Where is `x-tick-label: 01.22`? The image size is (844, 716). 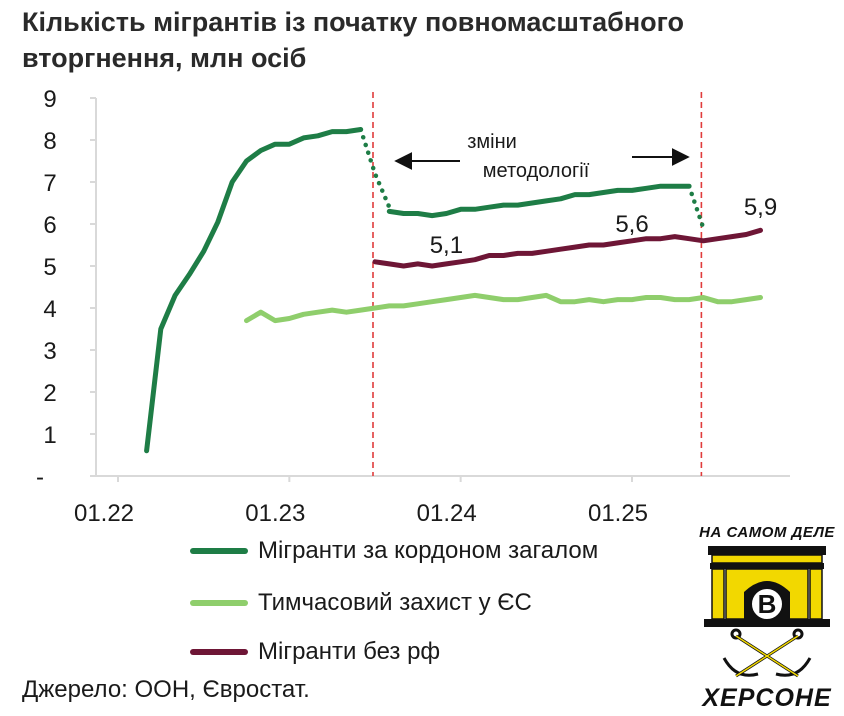
x-tick-label: 01.22 is located at coordinates (104, 513).